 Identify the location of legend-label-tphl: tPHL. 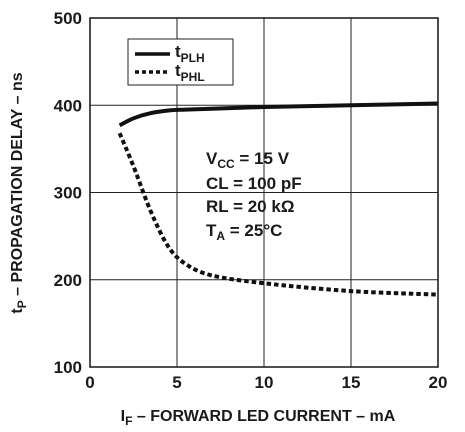
(190, 72).